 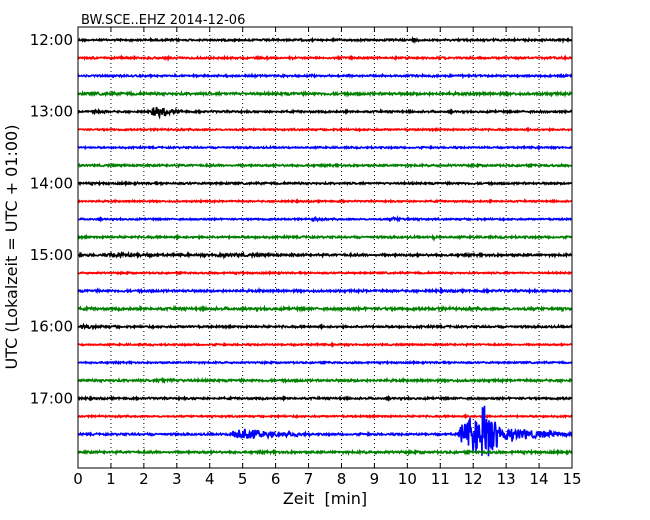 What do you see at coordinates (210, 479) in the screenshot?
I see `x-tick-label: 4` at bounding box center [210, 479].